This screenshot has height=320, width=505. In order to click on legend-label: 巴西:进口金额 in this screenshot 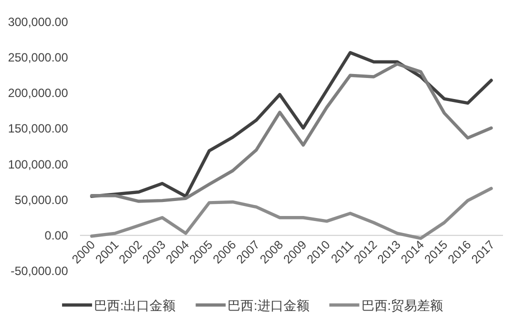, I will do `click(269, 305)`.